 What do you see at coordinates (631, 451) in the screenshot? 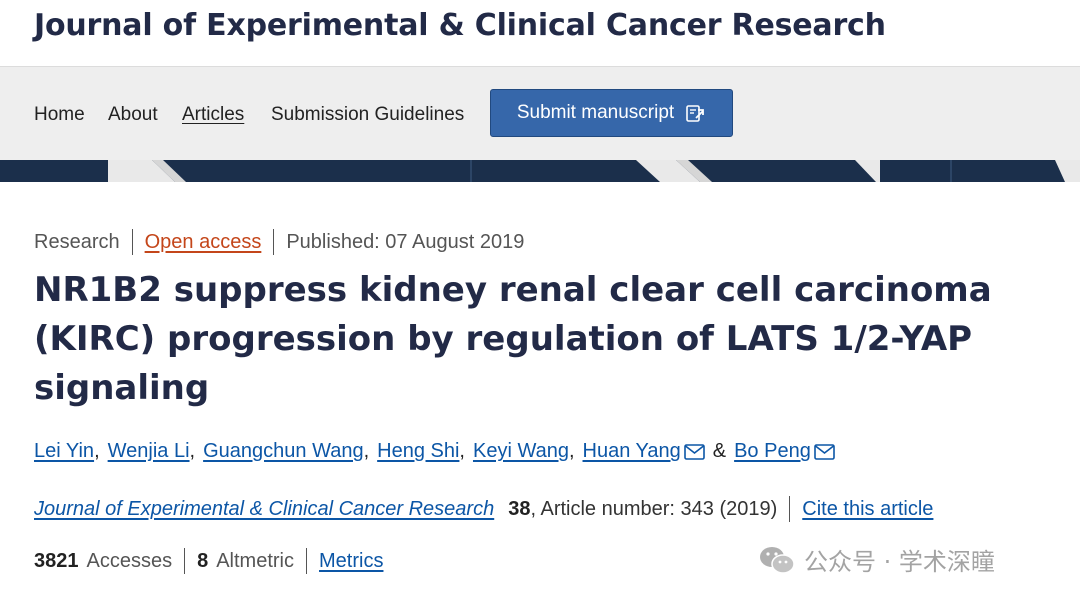
I see `author-link: Huan Yang` at bounding box center [631, 451].